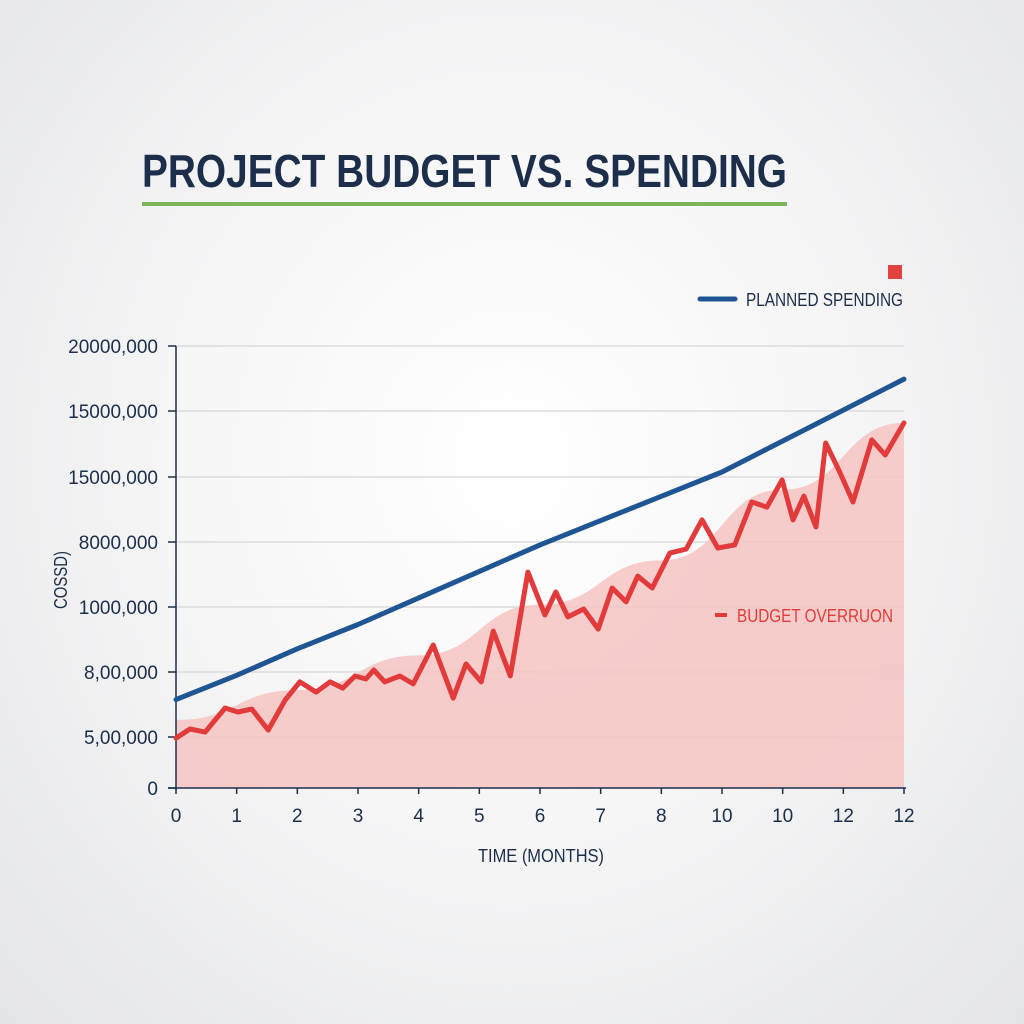  Describe the element at coordinates (236, 816) in the screenshot. I see `x-tick-label: 1` at that location.